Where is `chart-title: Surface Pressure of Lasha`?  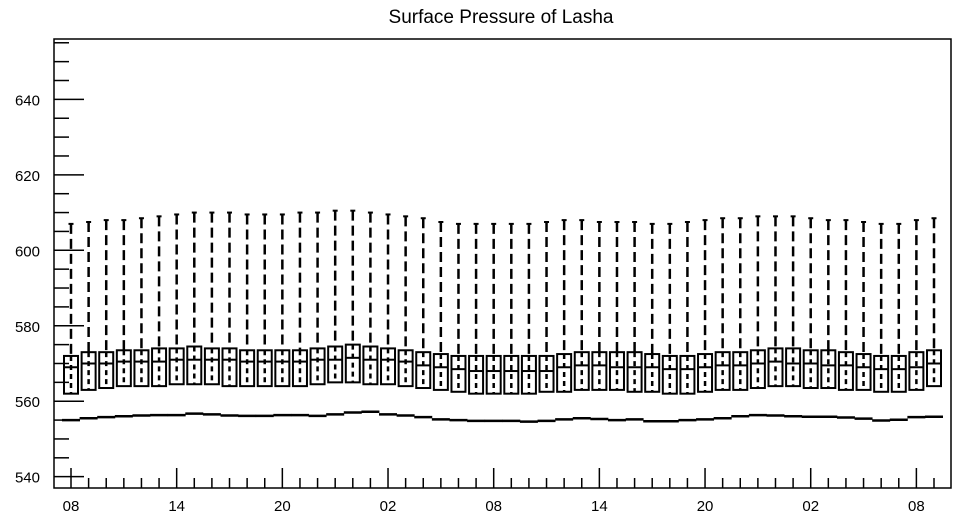
chart-title: Surface Pressure of Lasha is located at coordinates (501, 17).